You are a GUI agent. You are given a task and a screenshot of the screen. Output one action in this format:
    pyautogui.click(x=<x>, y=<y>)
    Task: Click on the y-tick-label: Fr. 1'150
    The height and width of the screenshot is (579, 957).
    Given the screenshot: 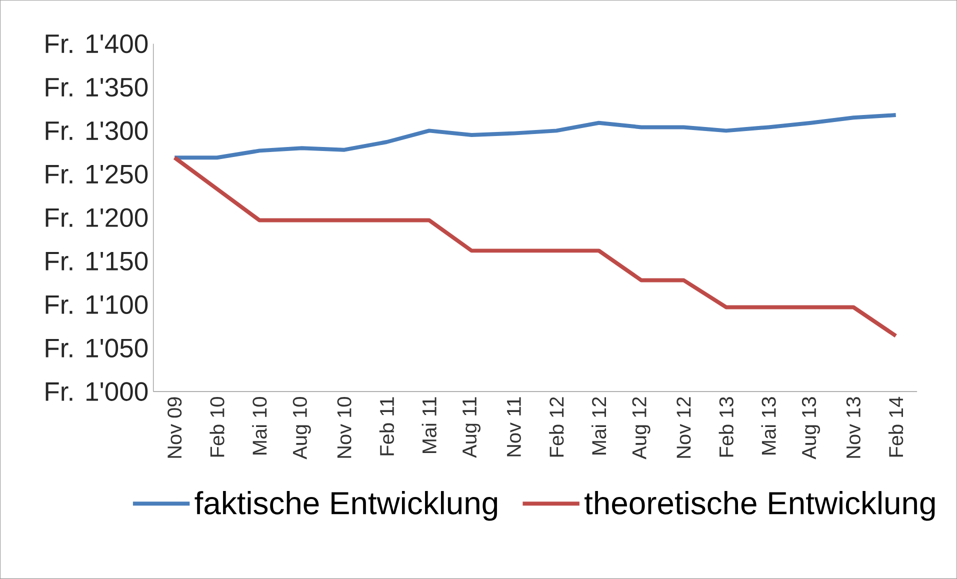 What is the action you would take?
    pyautogui.click(x=97, y=261)
    